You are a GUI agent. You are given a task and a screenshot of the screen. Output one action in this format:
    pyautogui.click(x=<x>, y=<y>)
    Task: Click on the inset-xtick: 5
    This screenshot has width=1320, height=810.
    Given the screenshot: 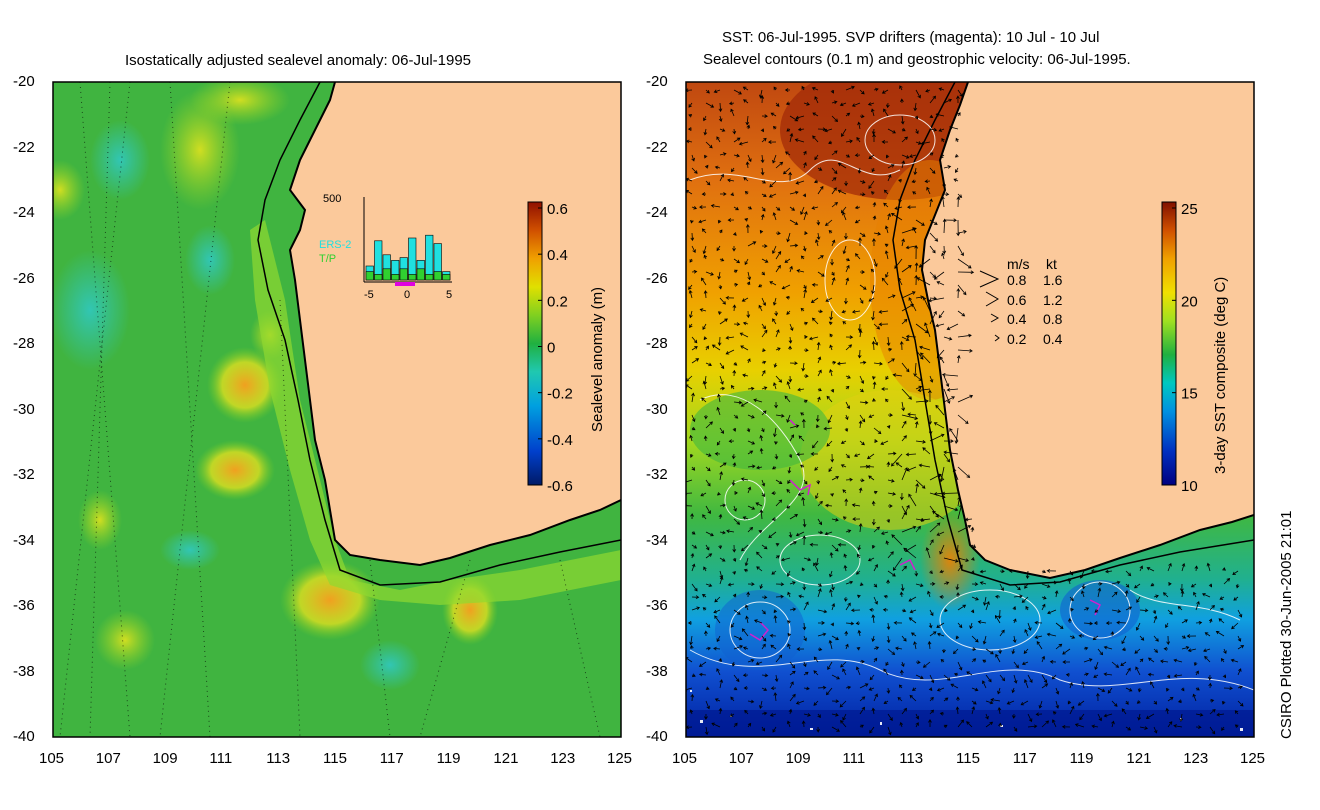 What is the action you would take?
    pyautogui.click(x=449, y=295)
    